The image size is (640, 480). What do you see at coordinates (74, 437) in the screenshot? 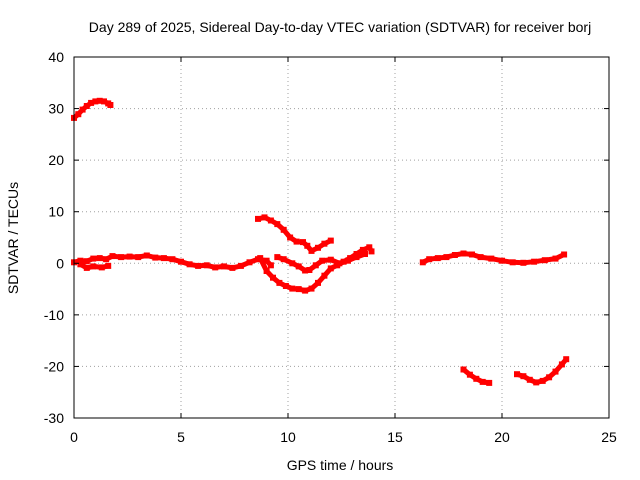
I see `x-tick-label: 0` at bounding box center [74, 437].